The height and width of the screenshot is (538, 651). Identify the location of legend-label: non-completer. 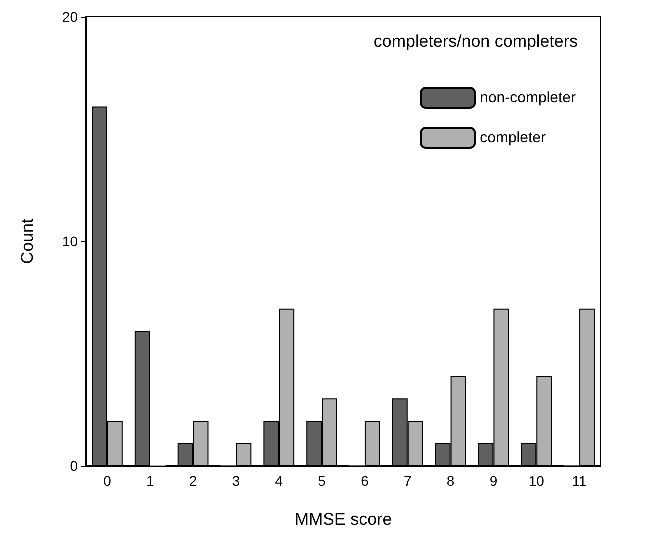
(528, 98).